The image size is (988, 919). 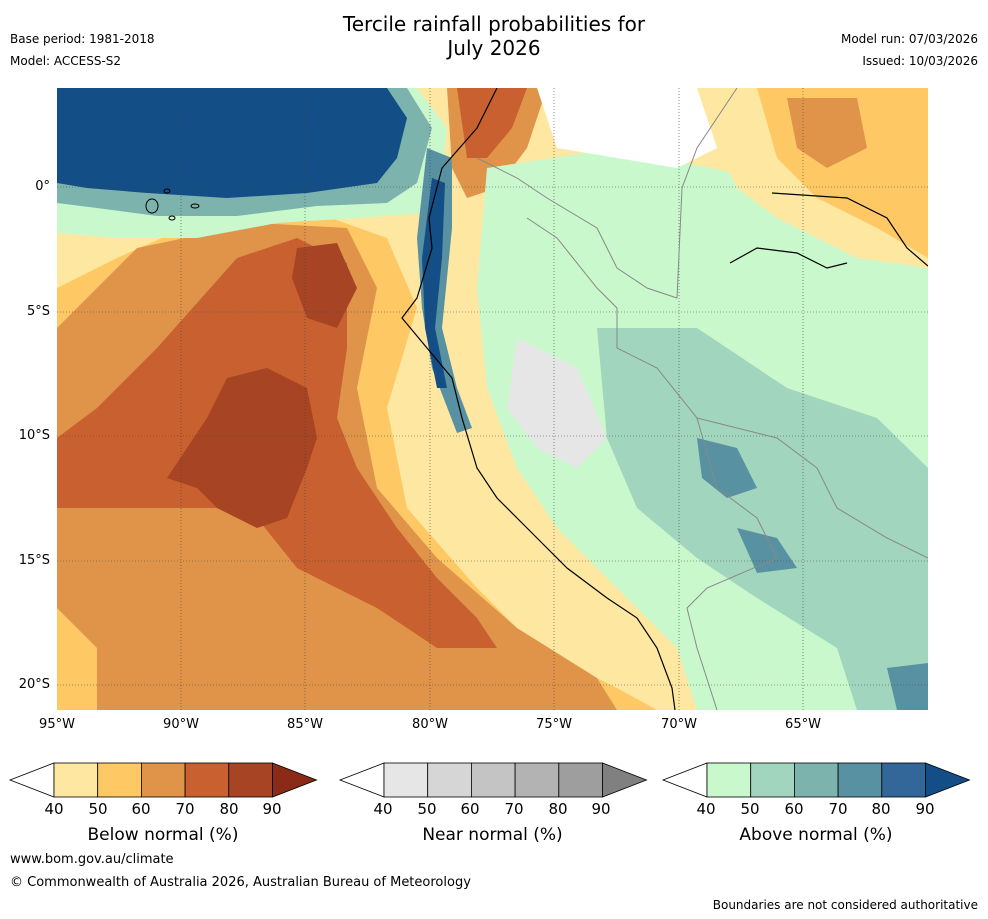 I want to click on lon-label: 95°W, so click(x=57, y=724).